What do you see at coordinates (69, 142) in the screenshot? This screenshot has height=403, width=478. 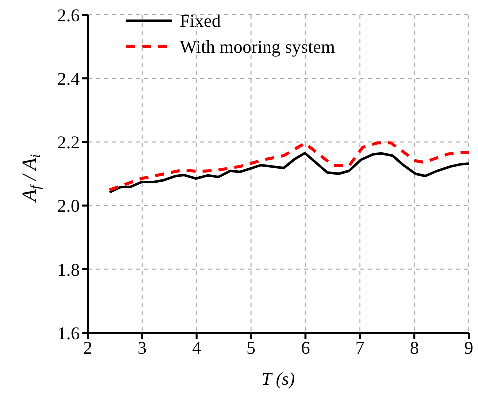 I see `y-tick-label: 2.2` at bounding box center [69, 142].